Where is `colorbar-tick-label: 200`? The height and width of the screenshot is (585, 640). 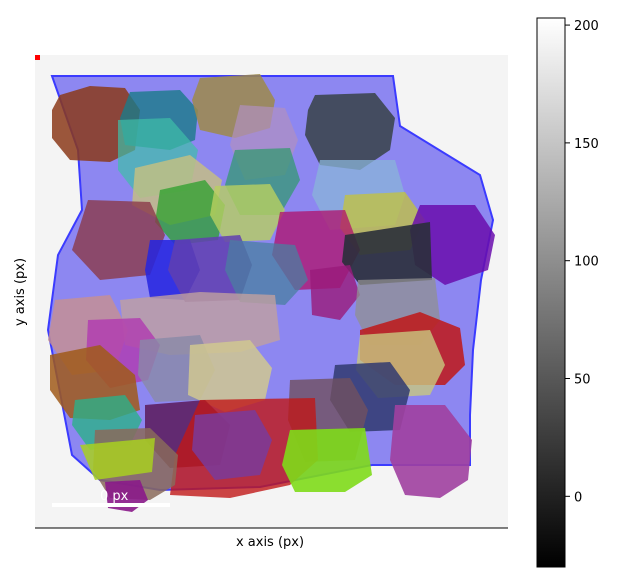 colorbar-tick-label: 200 is located at coordinates (586, 26).